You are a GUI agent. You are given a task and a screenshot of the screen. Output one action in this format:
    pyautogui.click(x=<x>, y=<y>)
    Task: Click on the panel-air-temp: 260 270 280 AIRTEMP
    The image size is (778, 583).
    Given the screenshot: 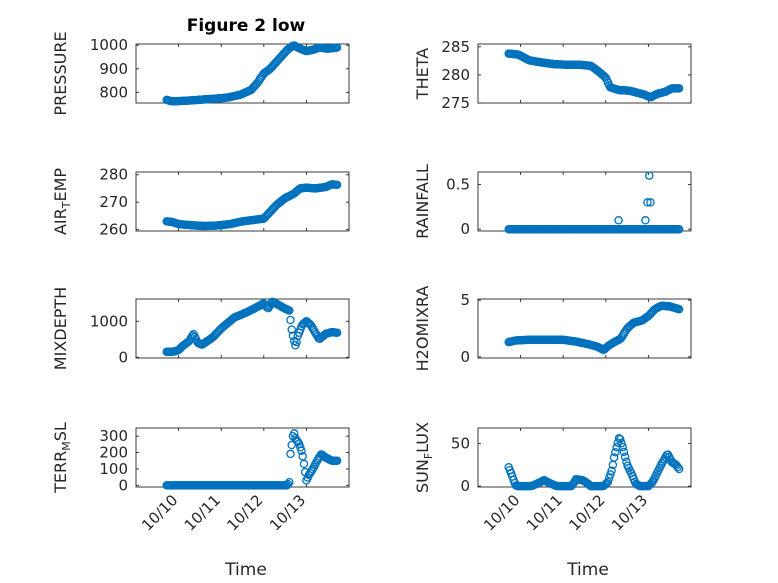 What is the action you would take?
    pyautogui.click(x=200, y=202)
    